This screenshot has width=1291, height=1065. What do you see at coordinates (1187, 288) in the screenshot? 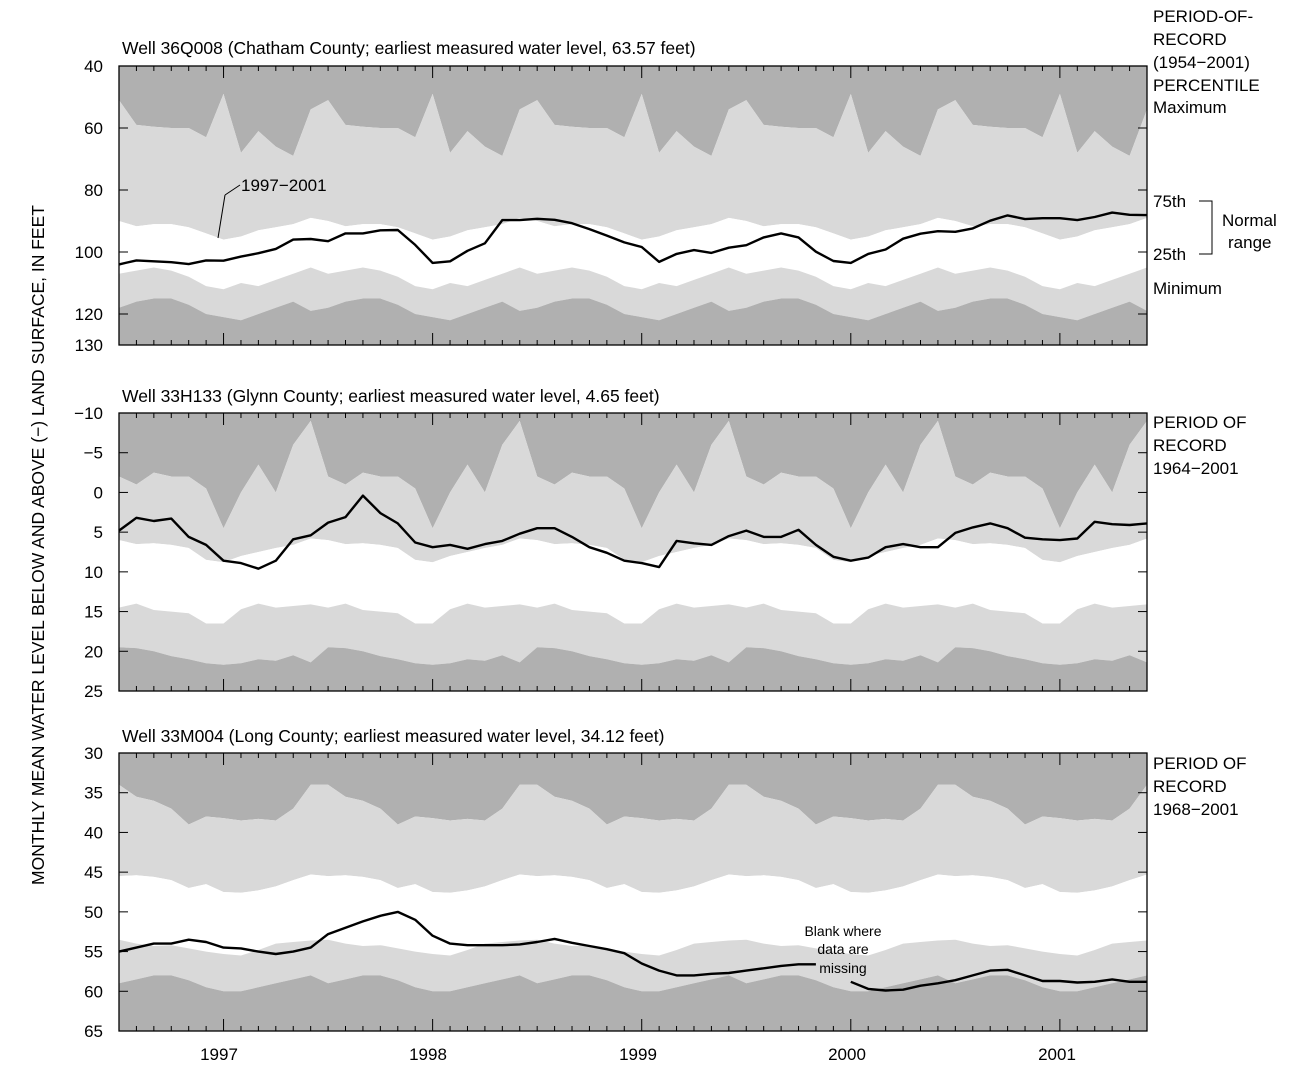
I see `legend-minimum: Minimum` at bounding box center [1187, 288].